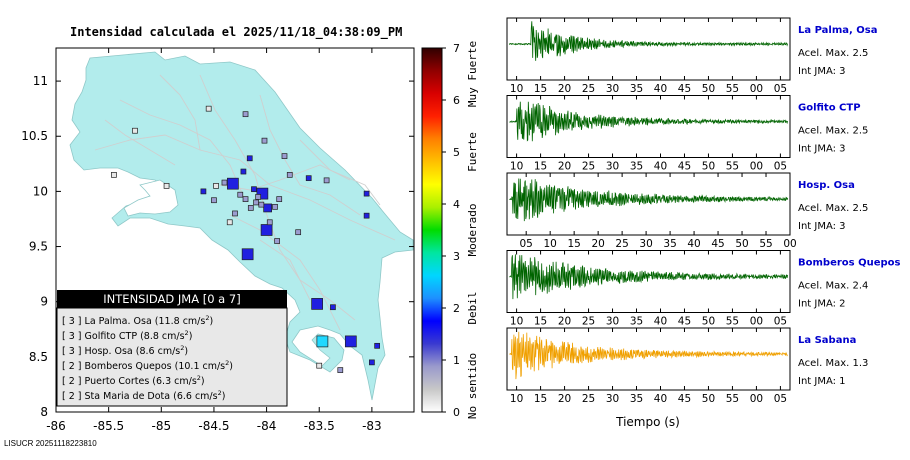 The width and height of the screenshot is (910, 460). Describe the element at coordinates (456, 48) in the screenshot. I see `colorbar-tick-label: 7` at that location.